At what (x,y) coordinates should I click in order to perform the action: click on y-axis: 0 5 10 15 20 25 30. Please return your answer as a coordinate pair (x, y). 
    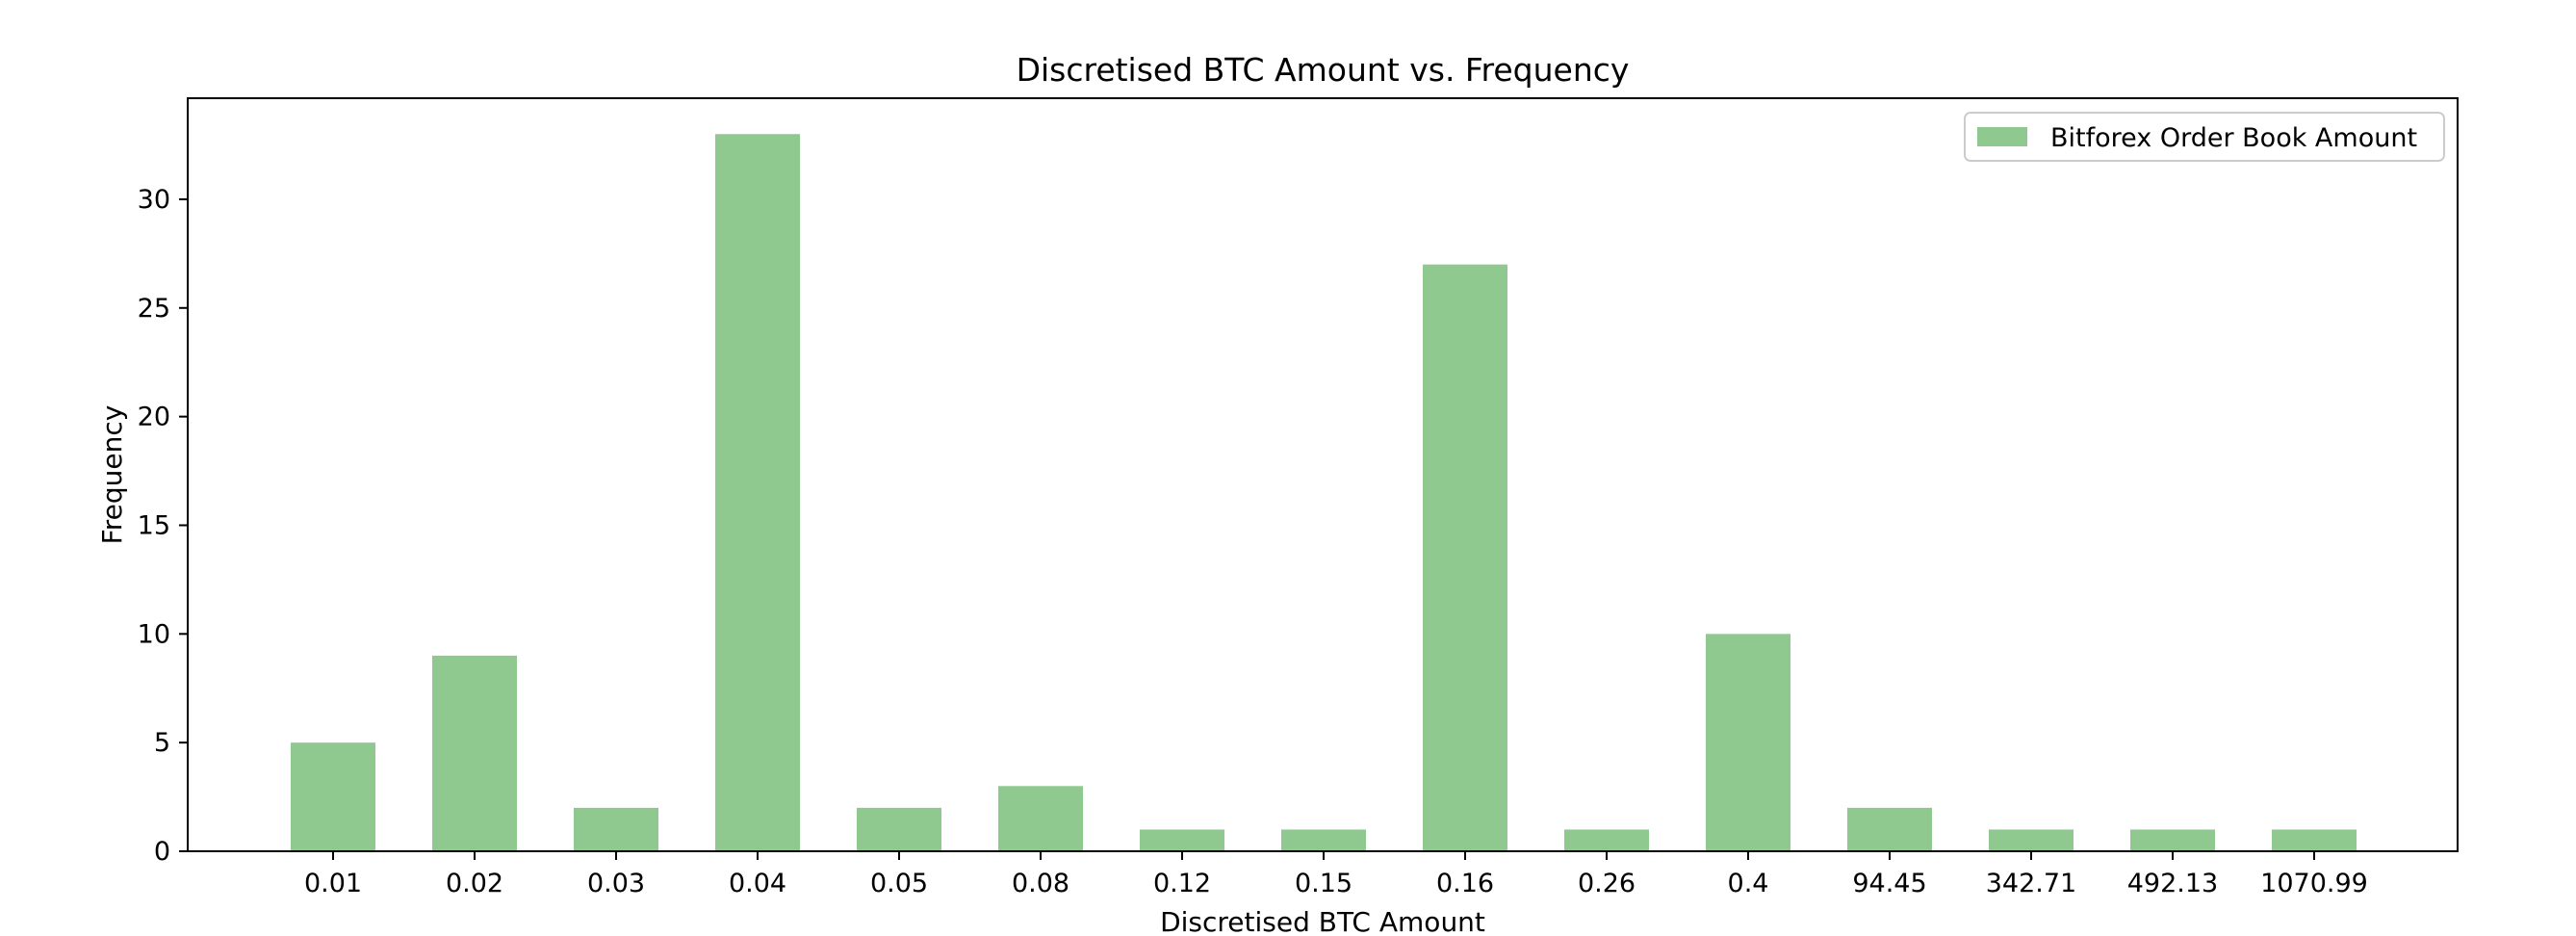
    Looking at the image, I should click on (163, 526).